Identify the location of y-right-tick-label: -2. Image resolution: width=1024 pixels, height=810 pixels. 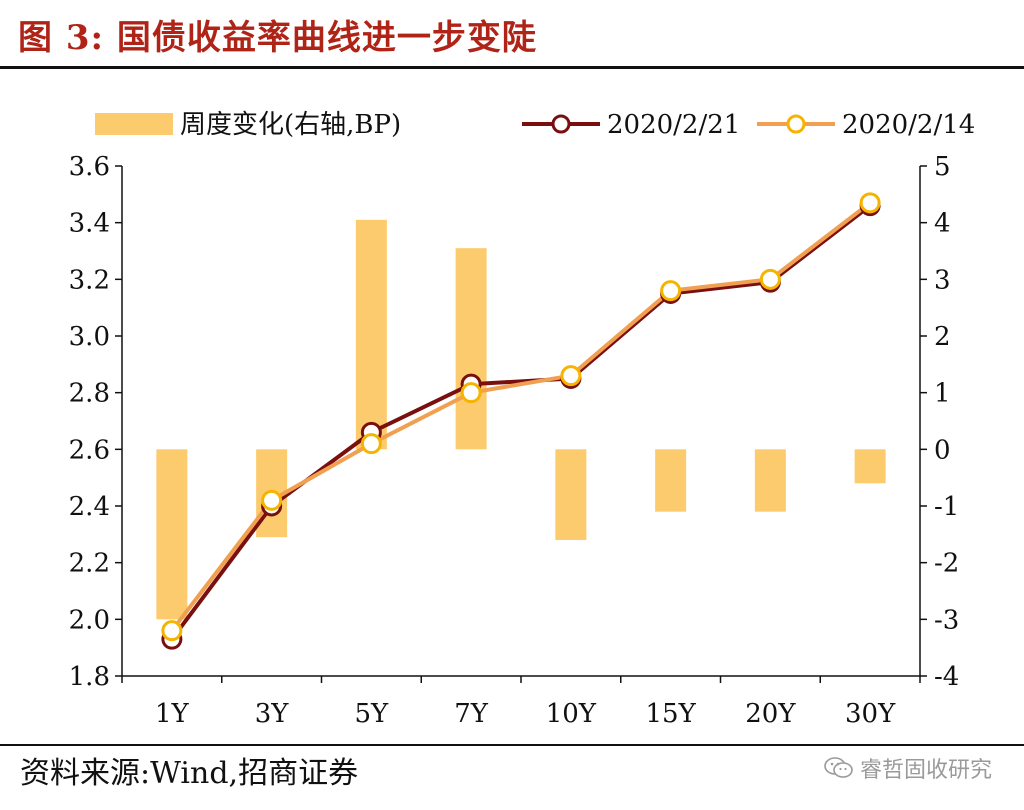
(946, 564).